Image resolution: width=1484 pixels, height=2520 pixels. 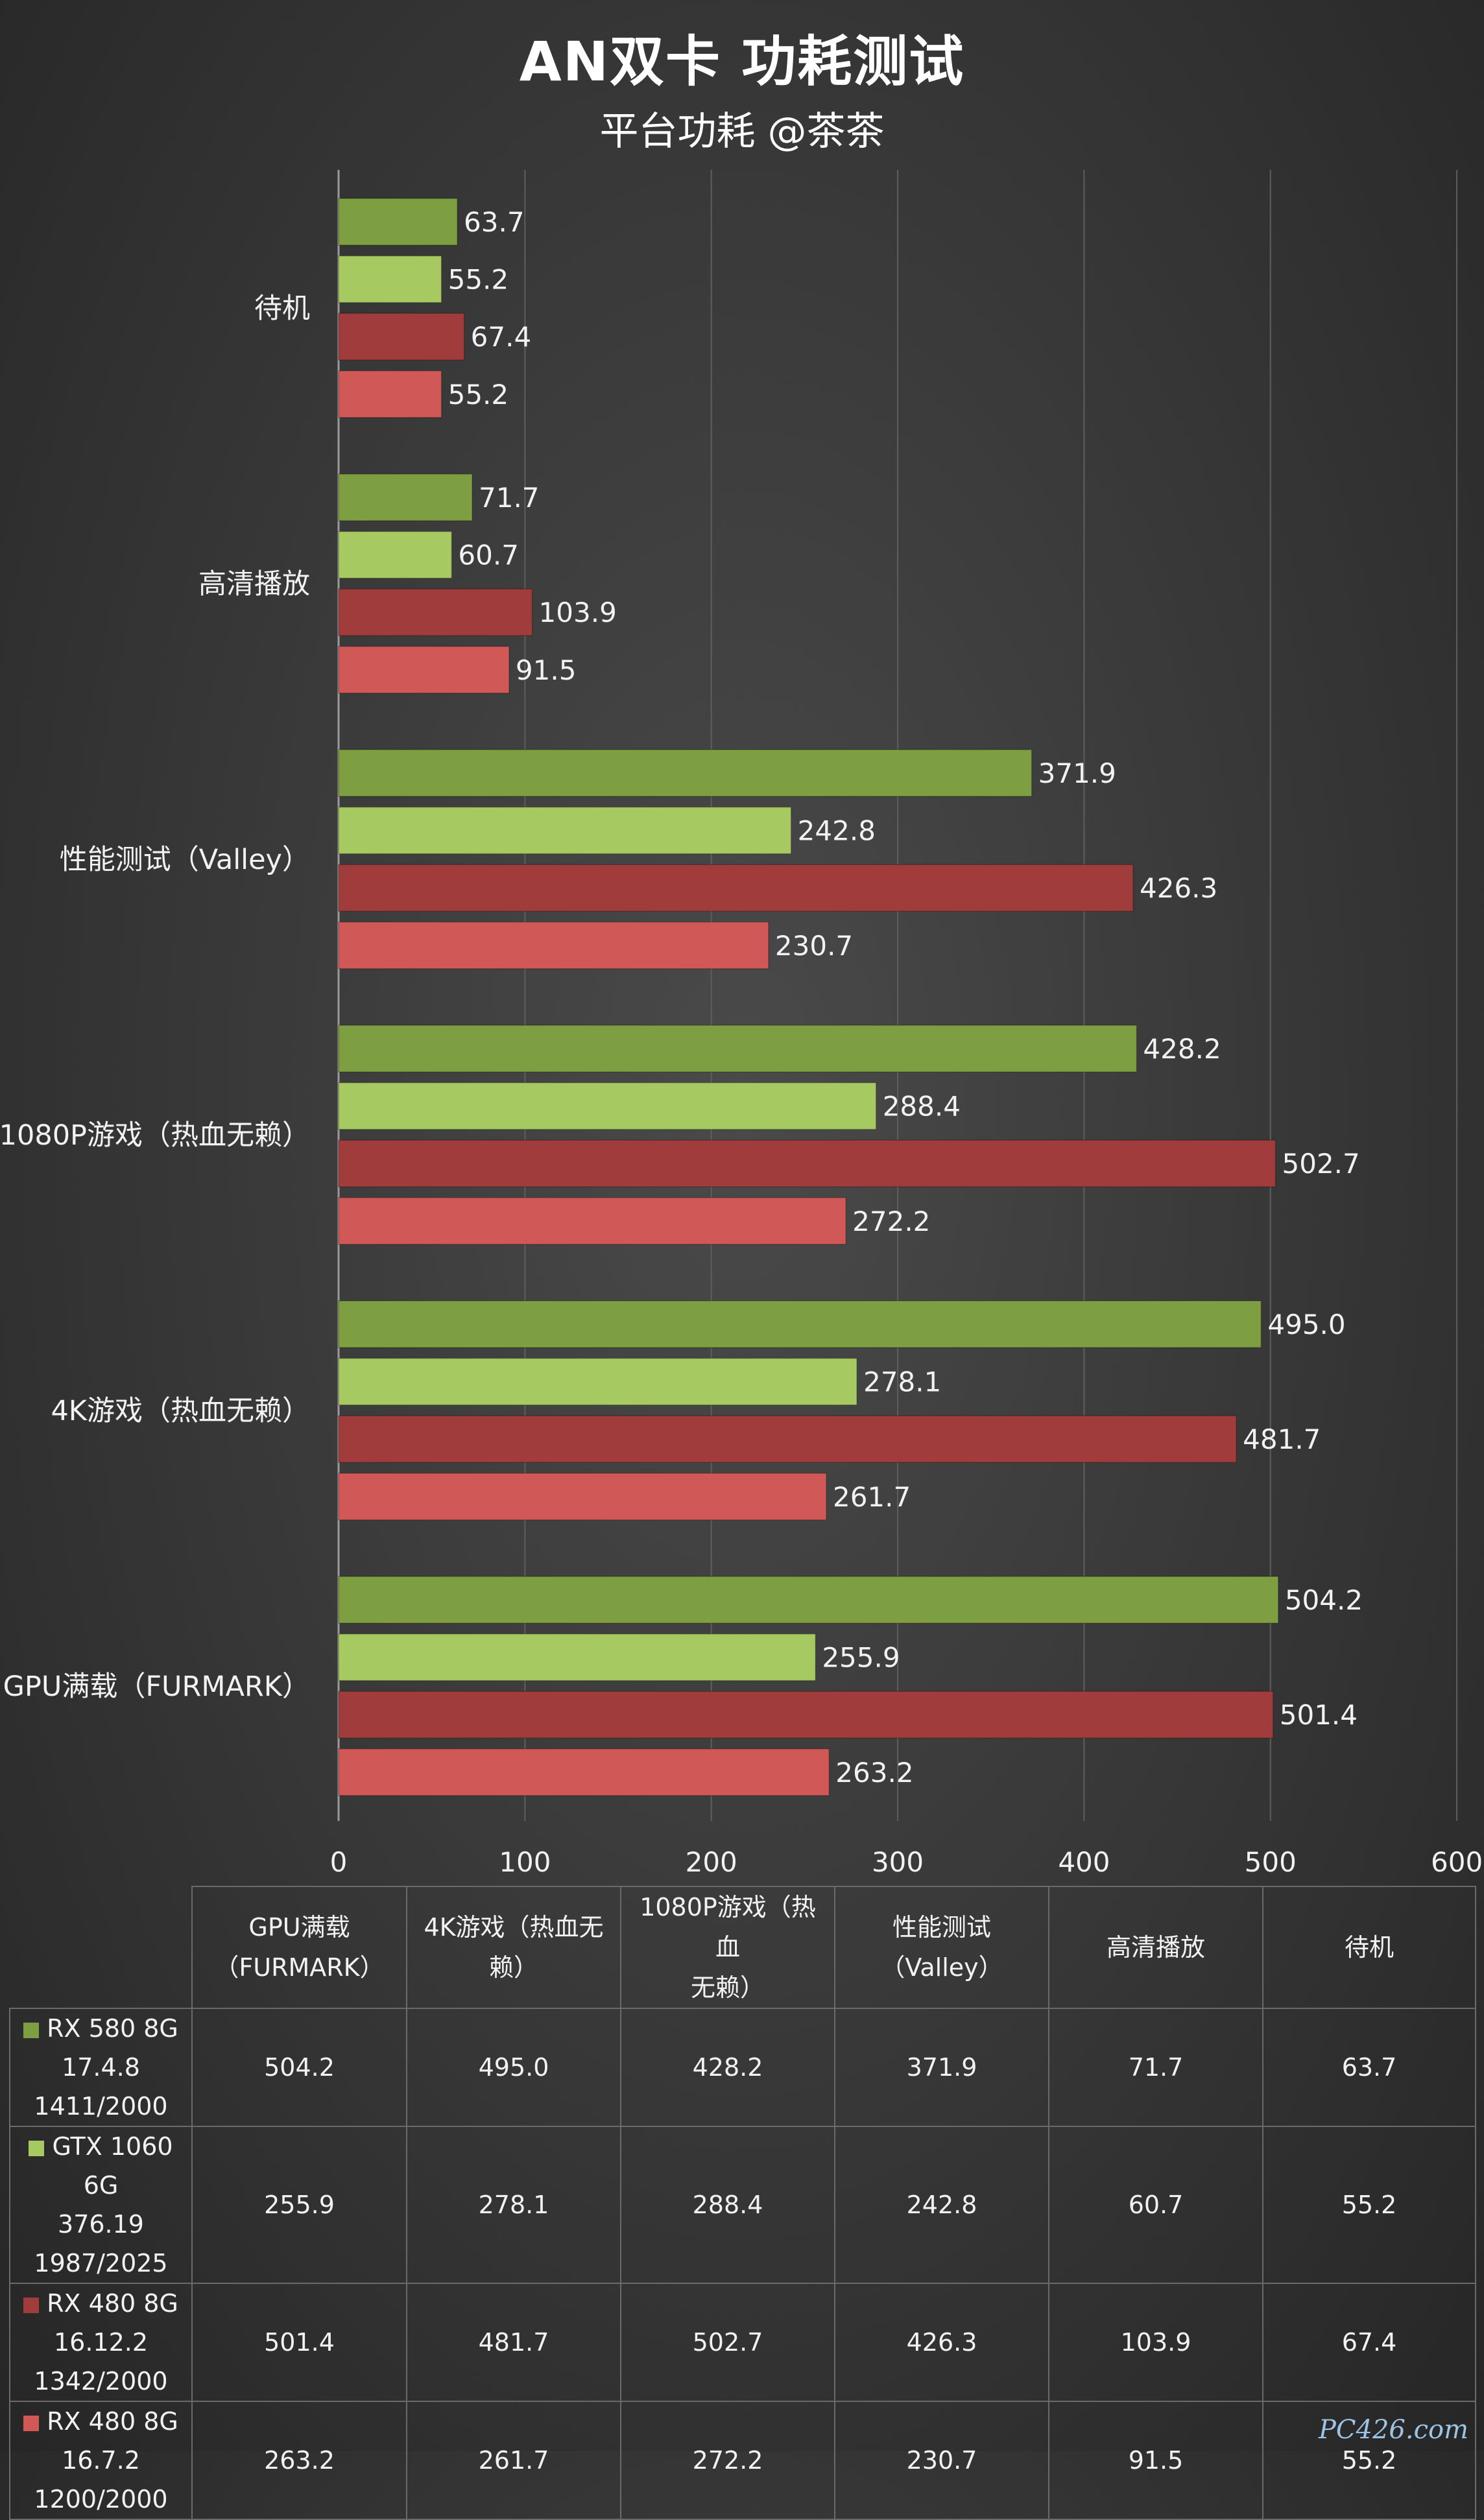 I want to click on table-cell: 371.9, so click(x=942, y=2067).